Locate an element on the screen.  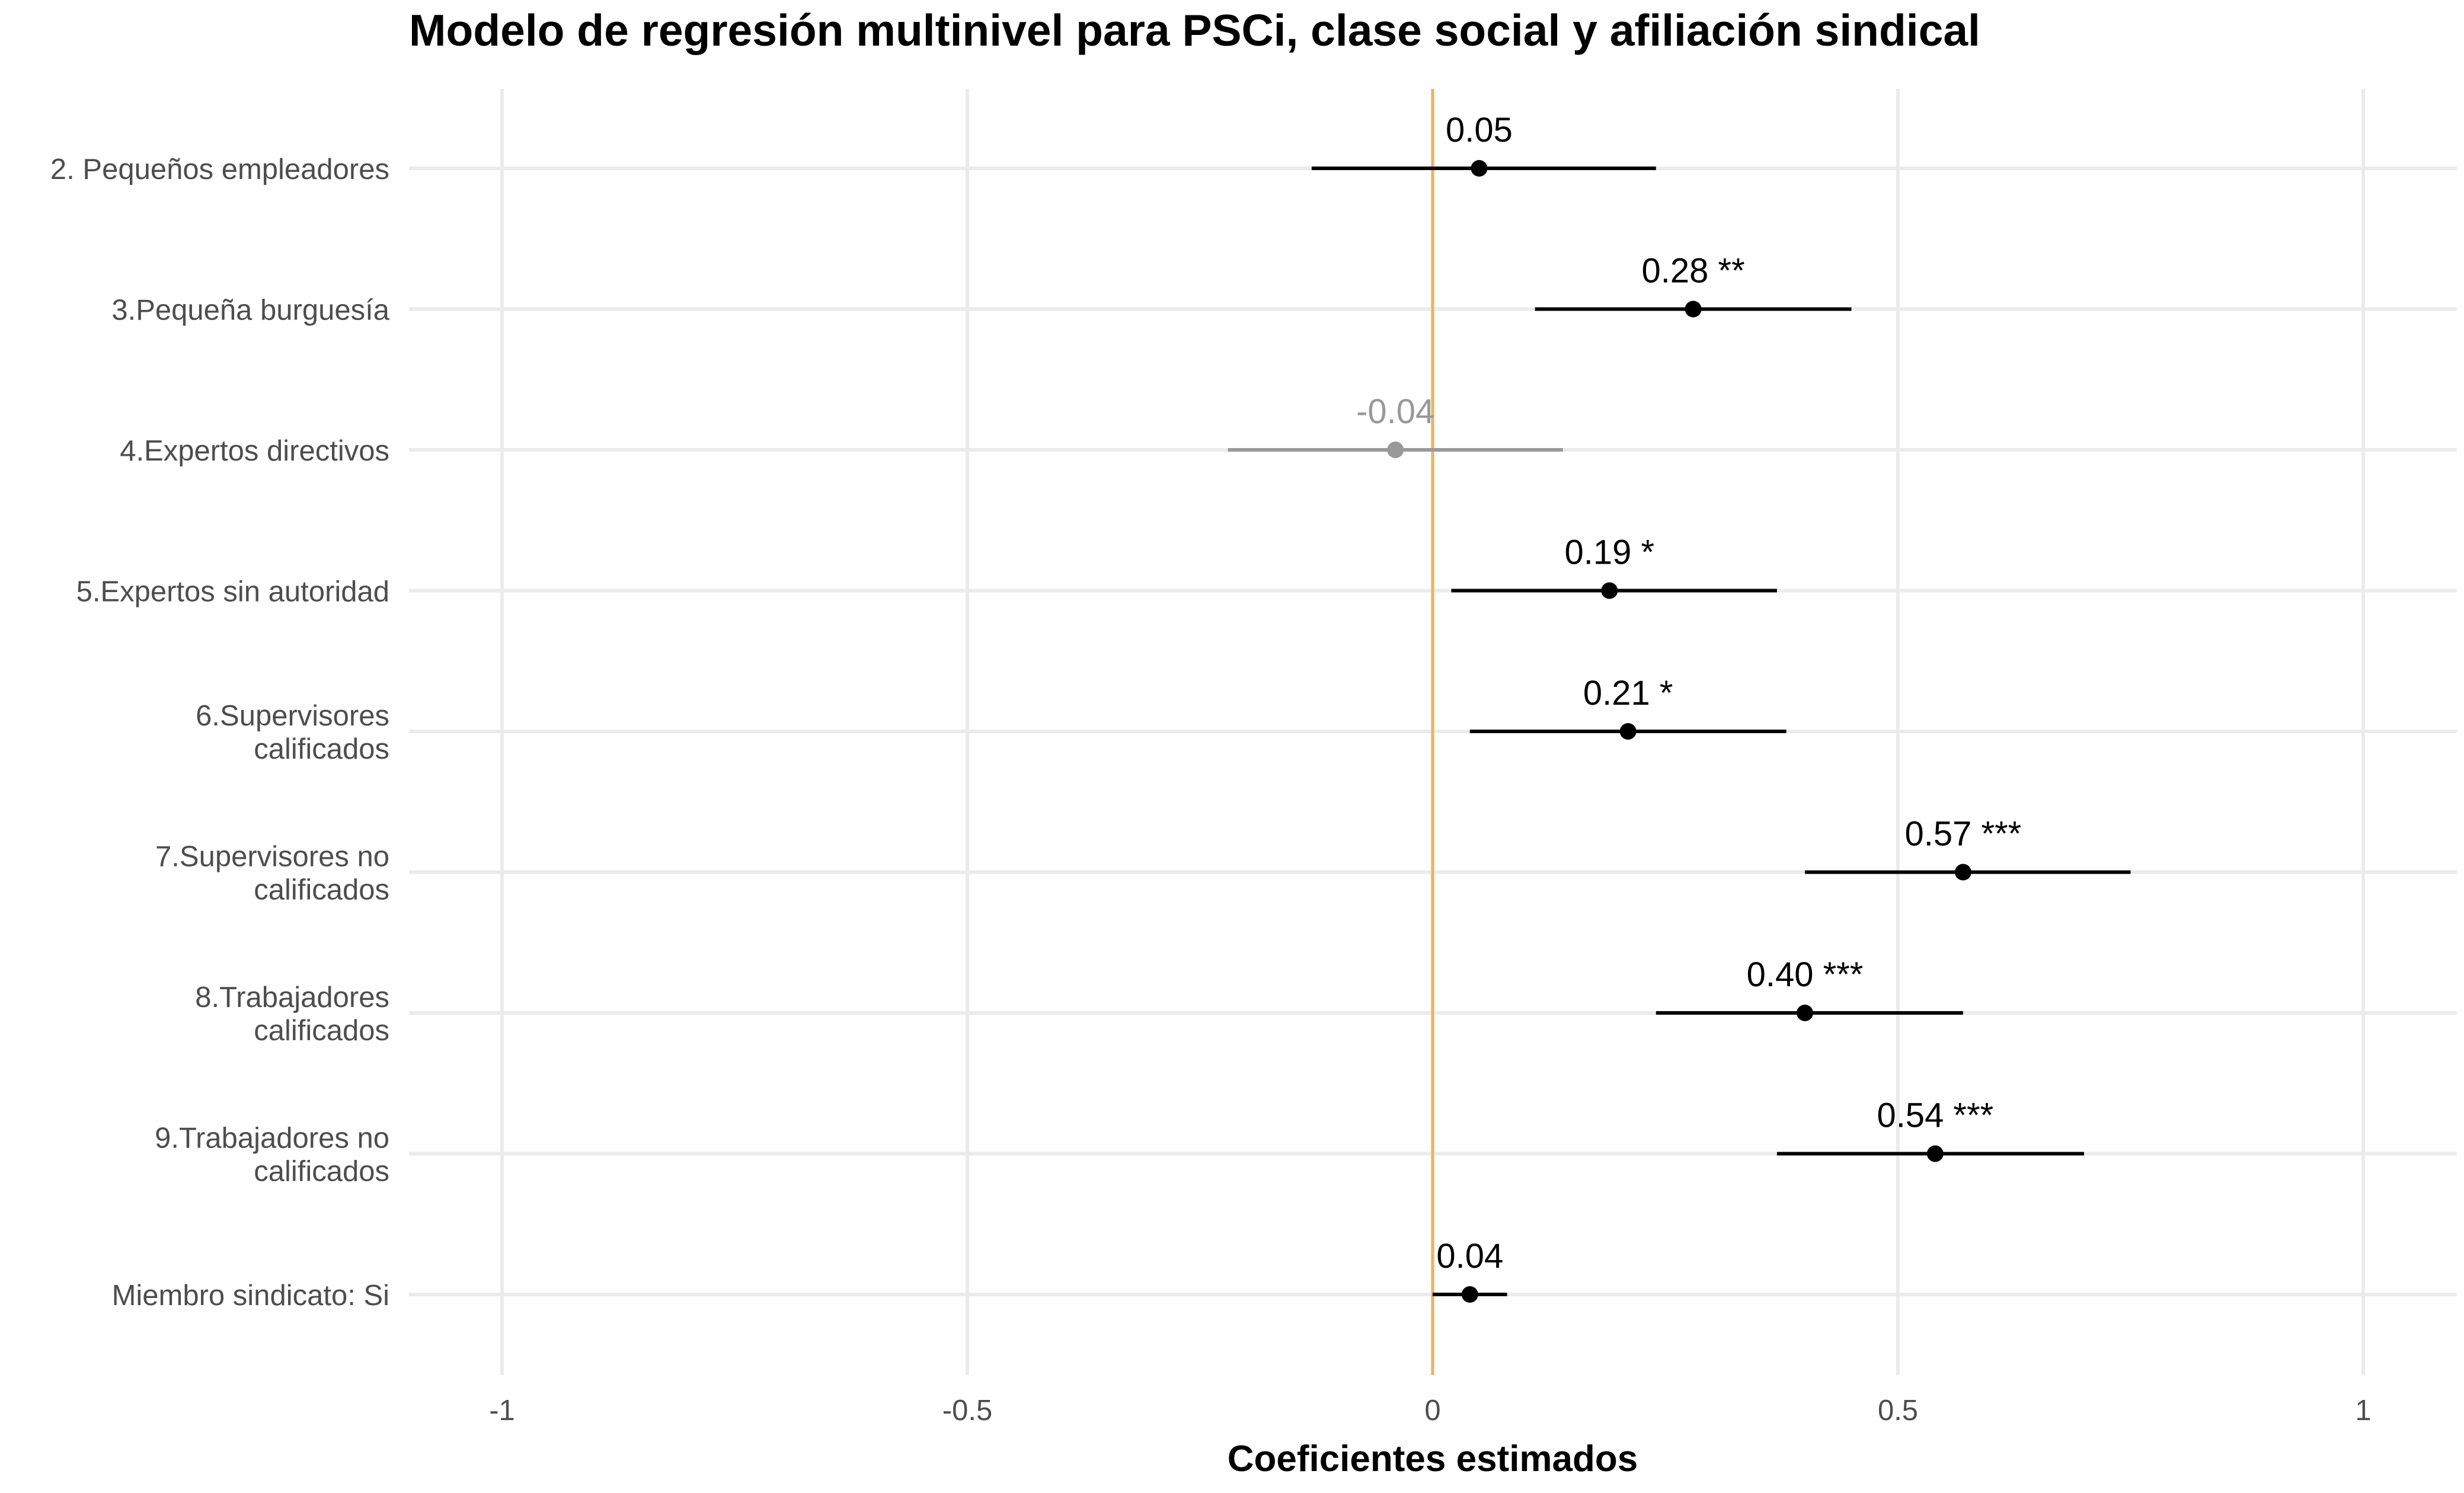
x-tick-label: -1 is located at coordinates (502, 1411).